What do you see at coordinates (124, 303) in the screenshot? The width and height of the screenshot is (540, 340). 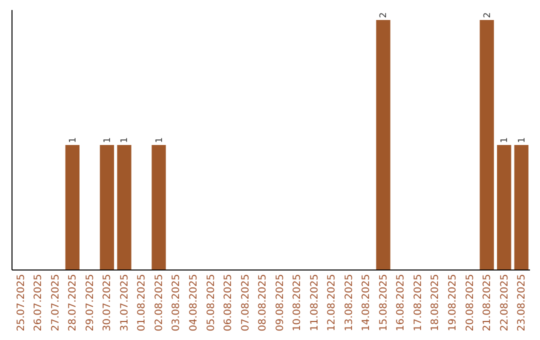 I see `x-tick-label: 31.07.2025` at bounding box center [124, 303].